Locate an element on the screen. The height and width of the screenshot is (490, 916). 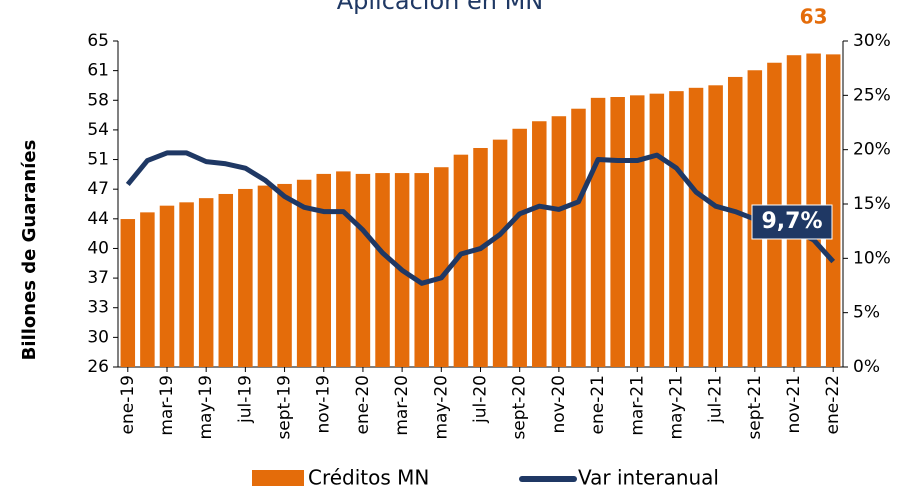
chart-title: Aplicación en MN is located at coordinates (440, 7).